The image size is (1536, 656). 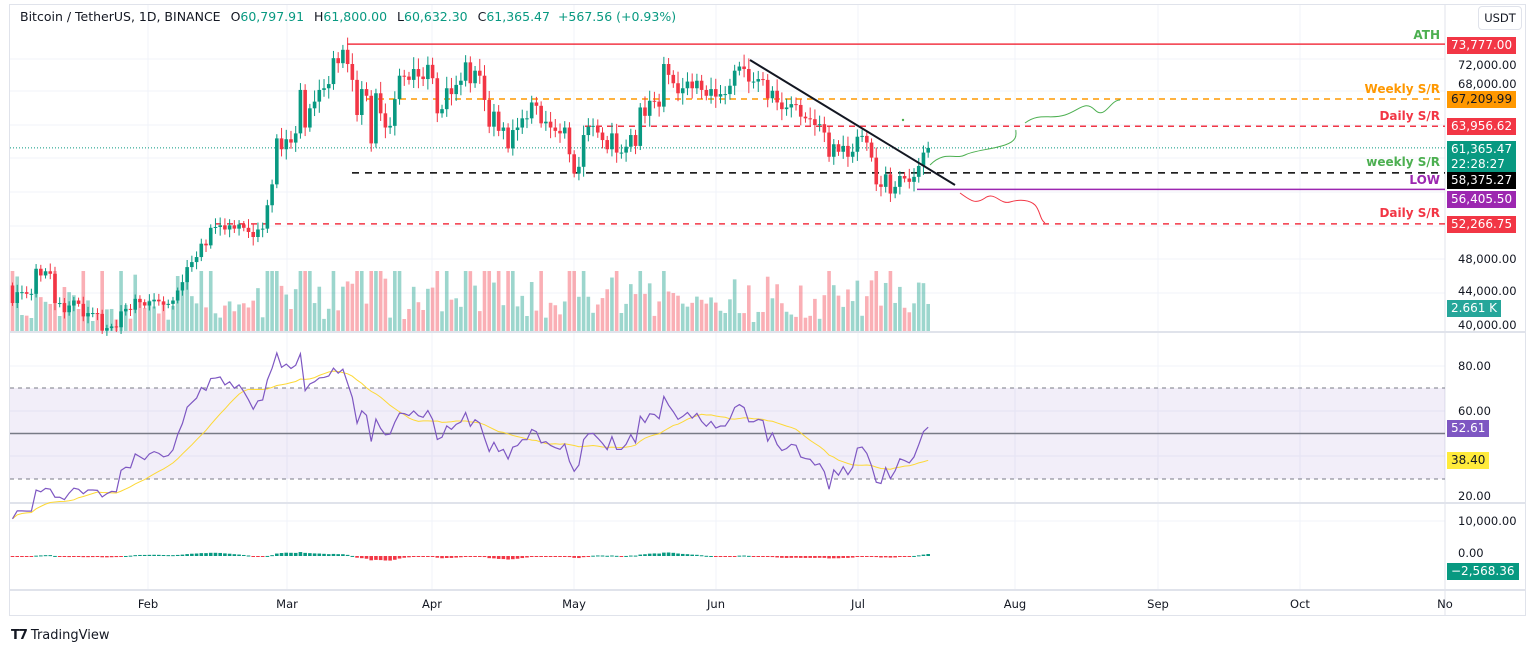 I want to click on currency-button: USDT, so click(x=1500, y=18).